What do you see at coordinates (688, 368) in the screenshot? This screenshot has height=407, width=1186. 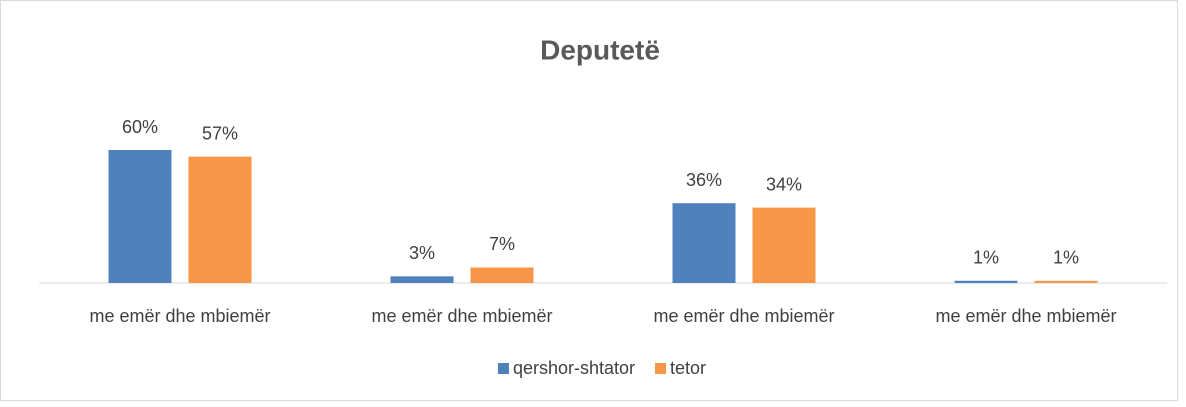 I see `legend-label: tetor` at bounding box center [688, 368].